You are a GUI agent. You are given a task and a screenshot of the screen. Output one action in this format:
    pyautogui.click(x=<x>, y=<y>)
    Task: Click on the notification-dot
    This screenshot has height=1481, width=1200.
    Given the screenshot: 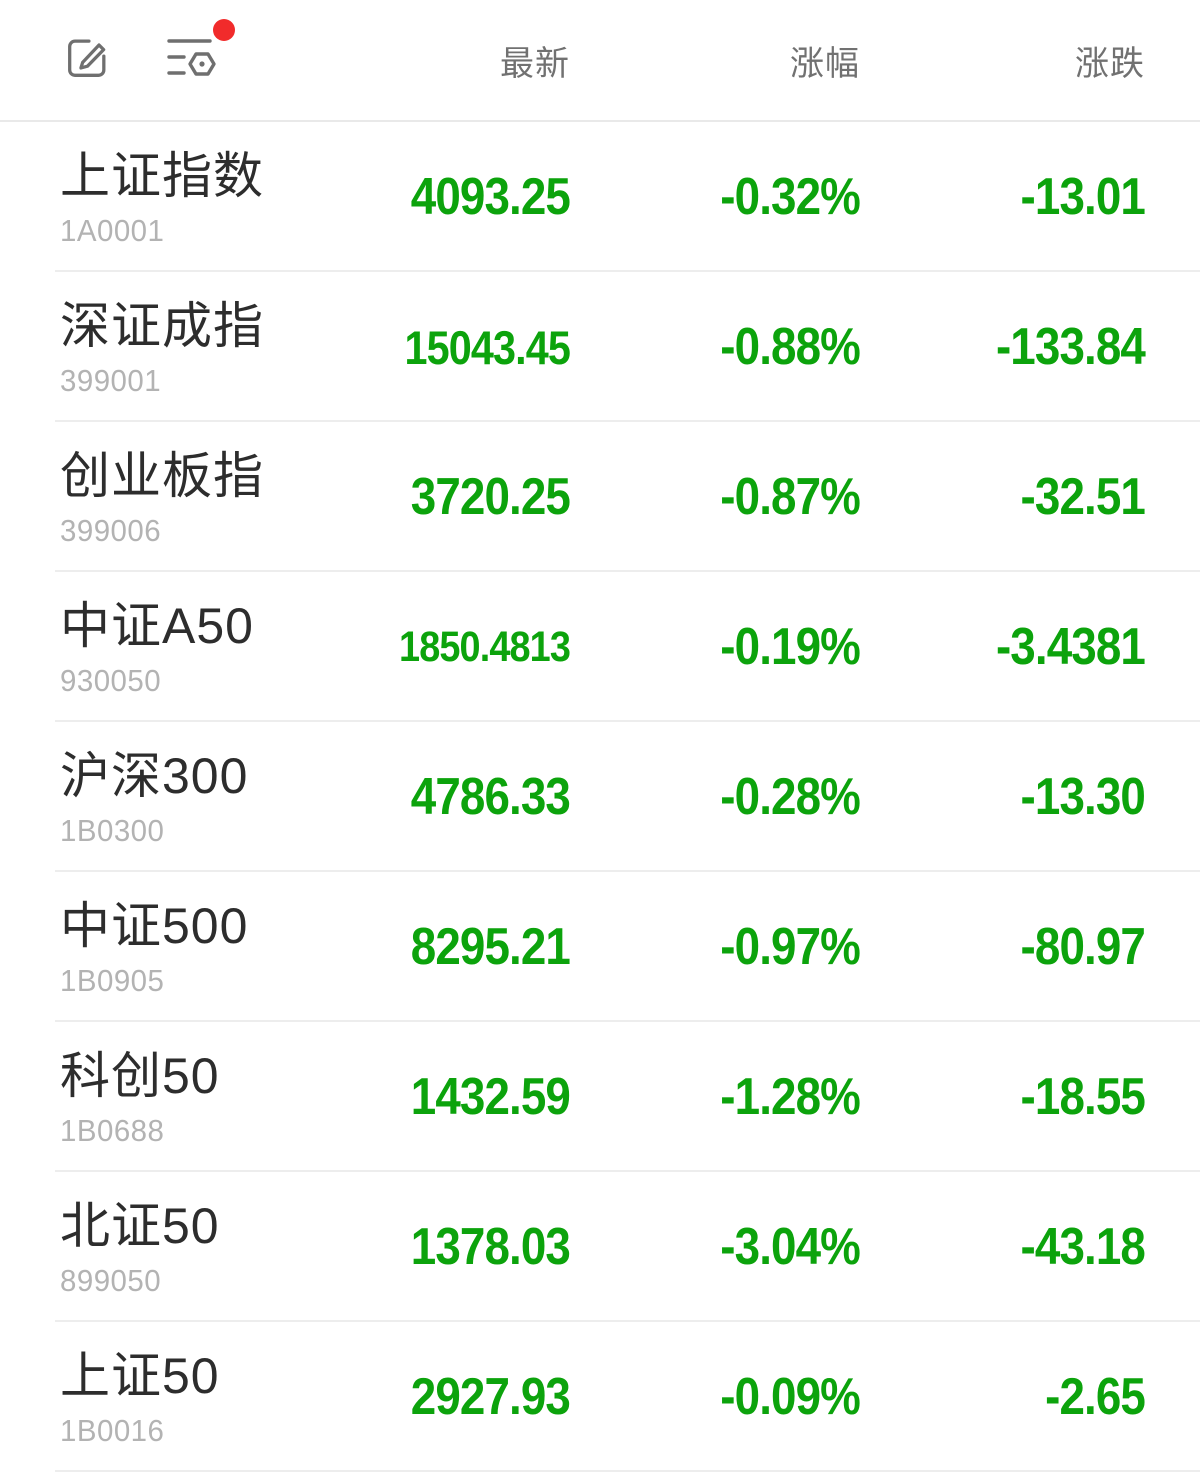 What is the action you would take?
    pyautogui.click(x=224, y=30)
    